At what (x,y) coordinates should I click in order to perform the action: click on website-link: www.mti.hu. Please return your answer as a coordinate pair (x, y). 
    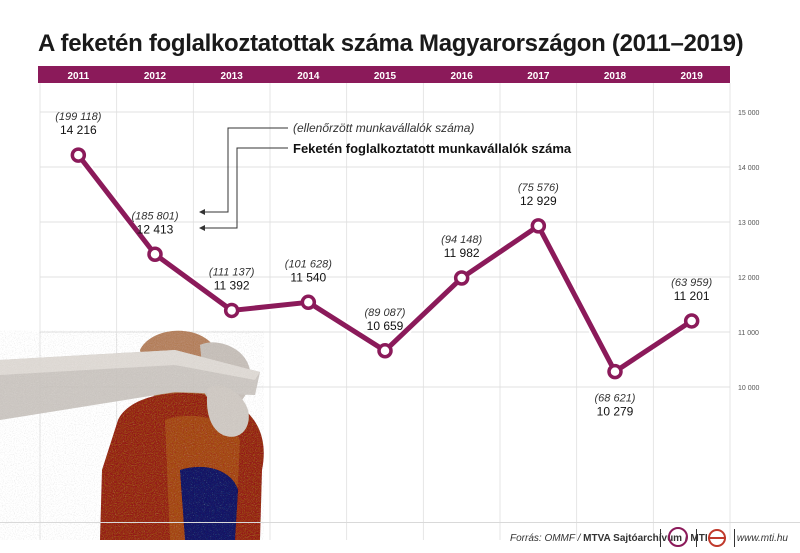
    Looking at the image, I should click on (762, 538).